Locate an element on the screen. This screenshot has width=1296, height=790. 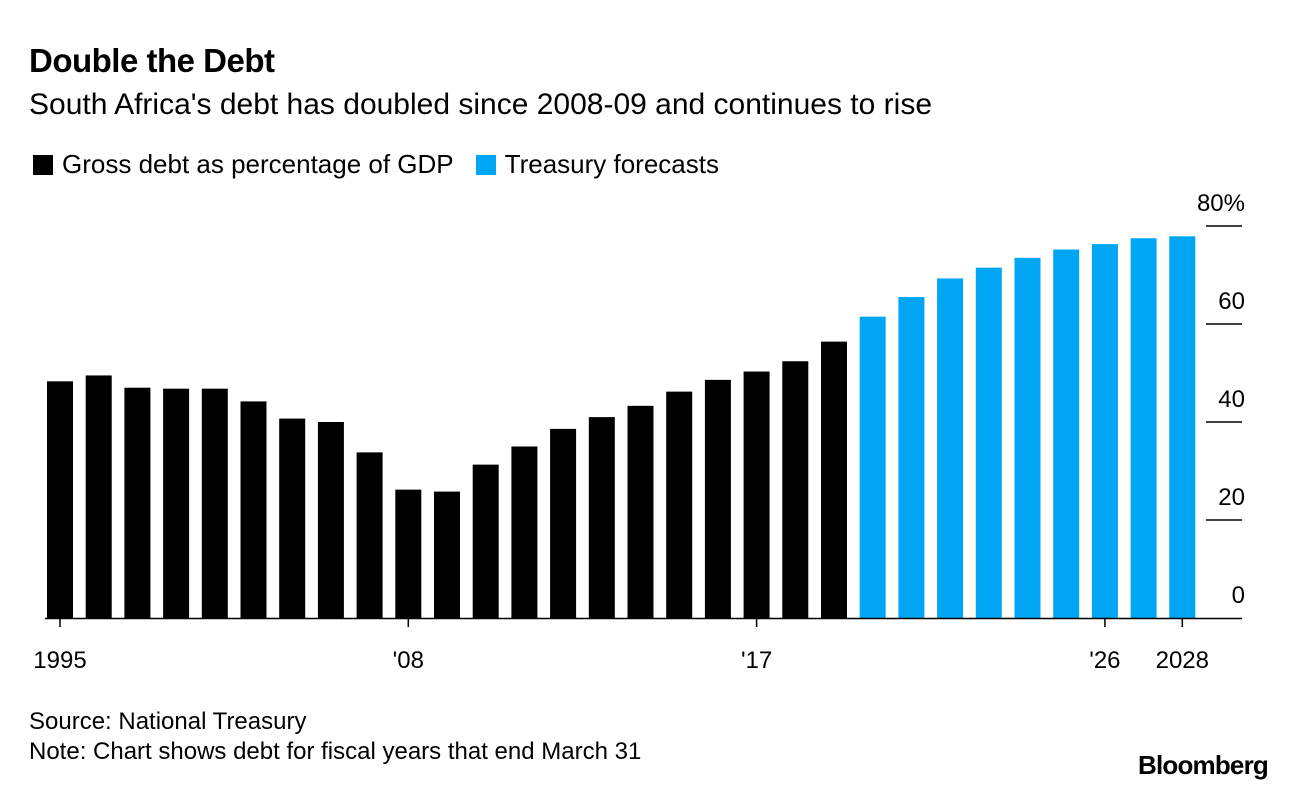
bar-actual-2011 is located at coordinates (679, 504).